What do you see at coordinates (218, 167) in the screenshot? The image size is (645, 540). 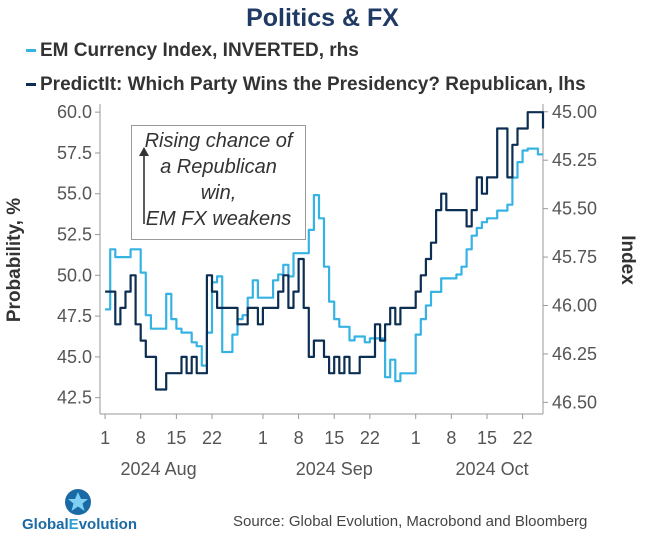 I see `annotation-line: a Republican` at bounding box center [218, 167].